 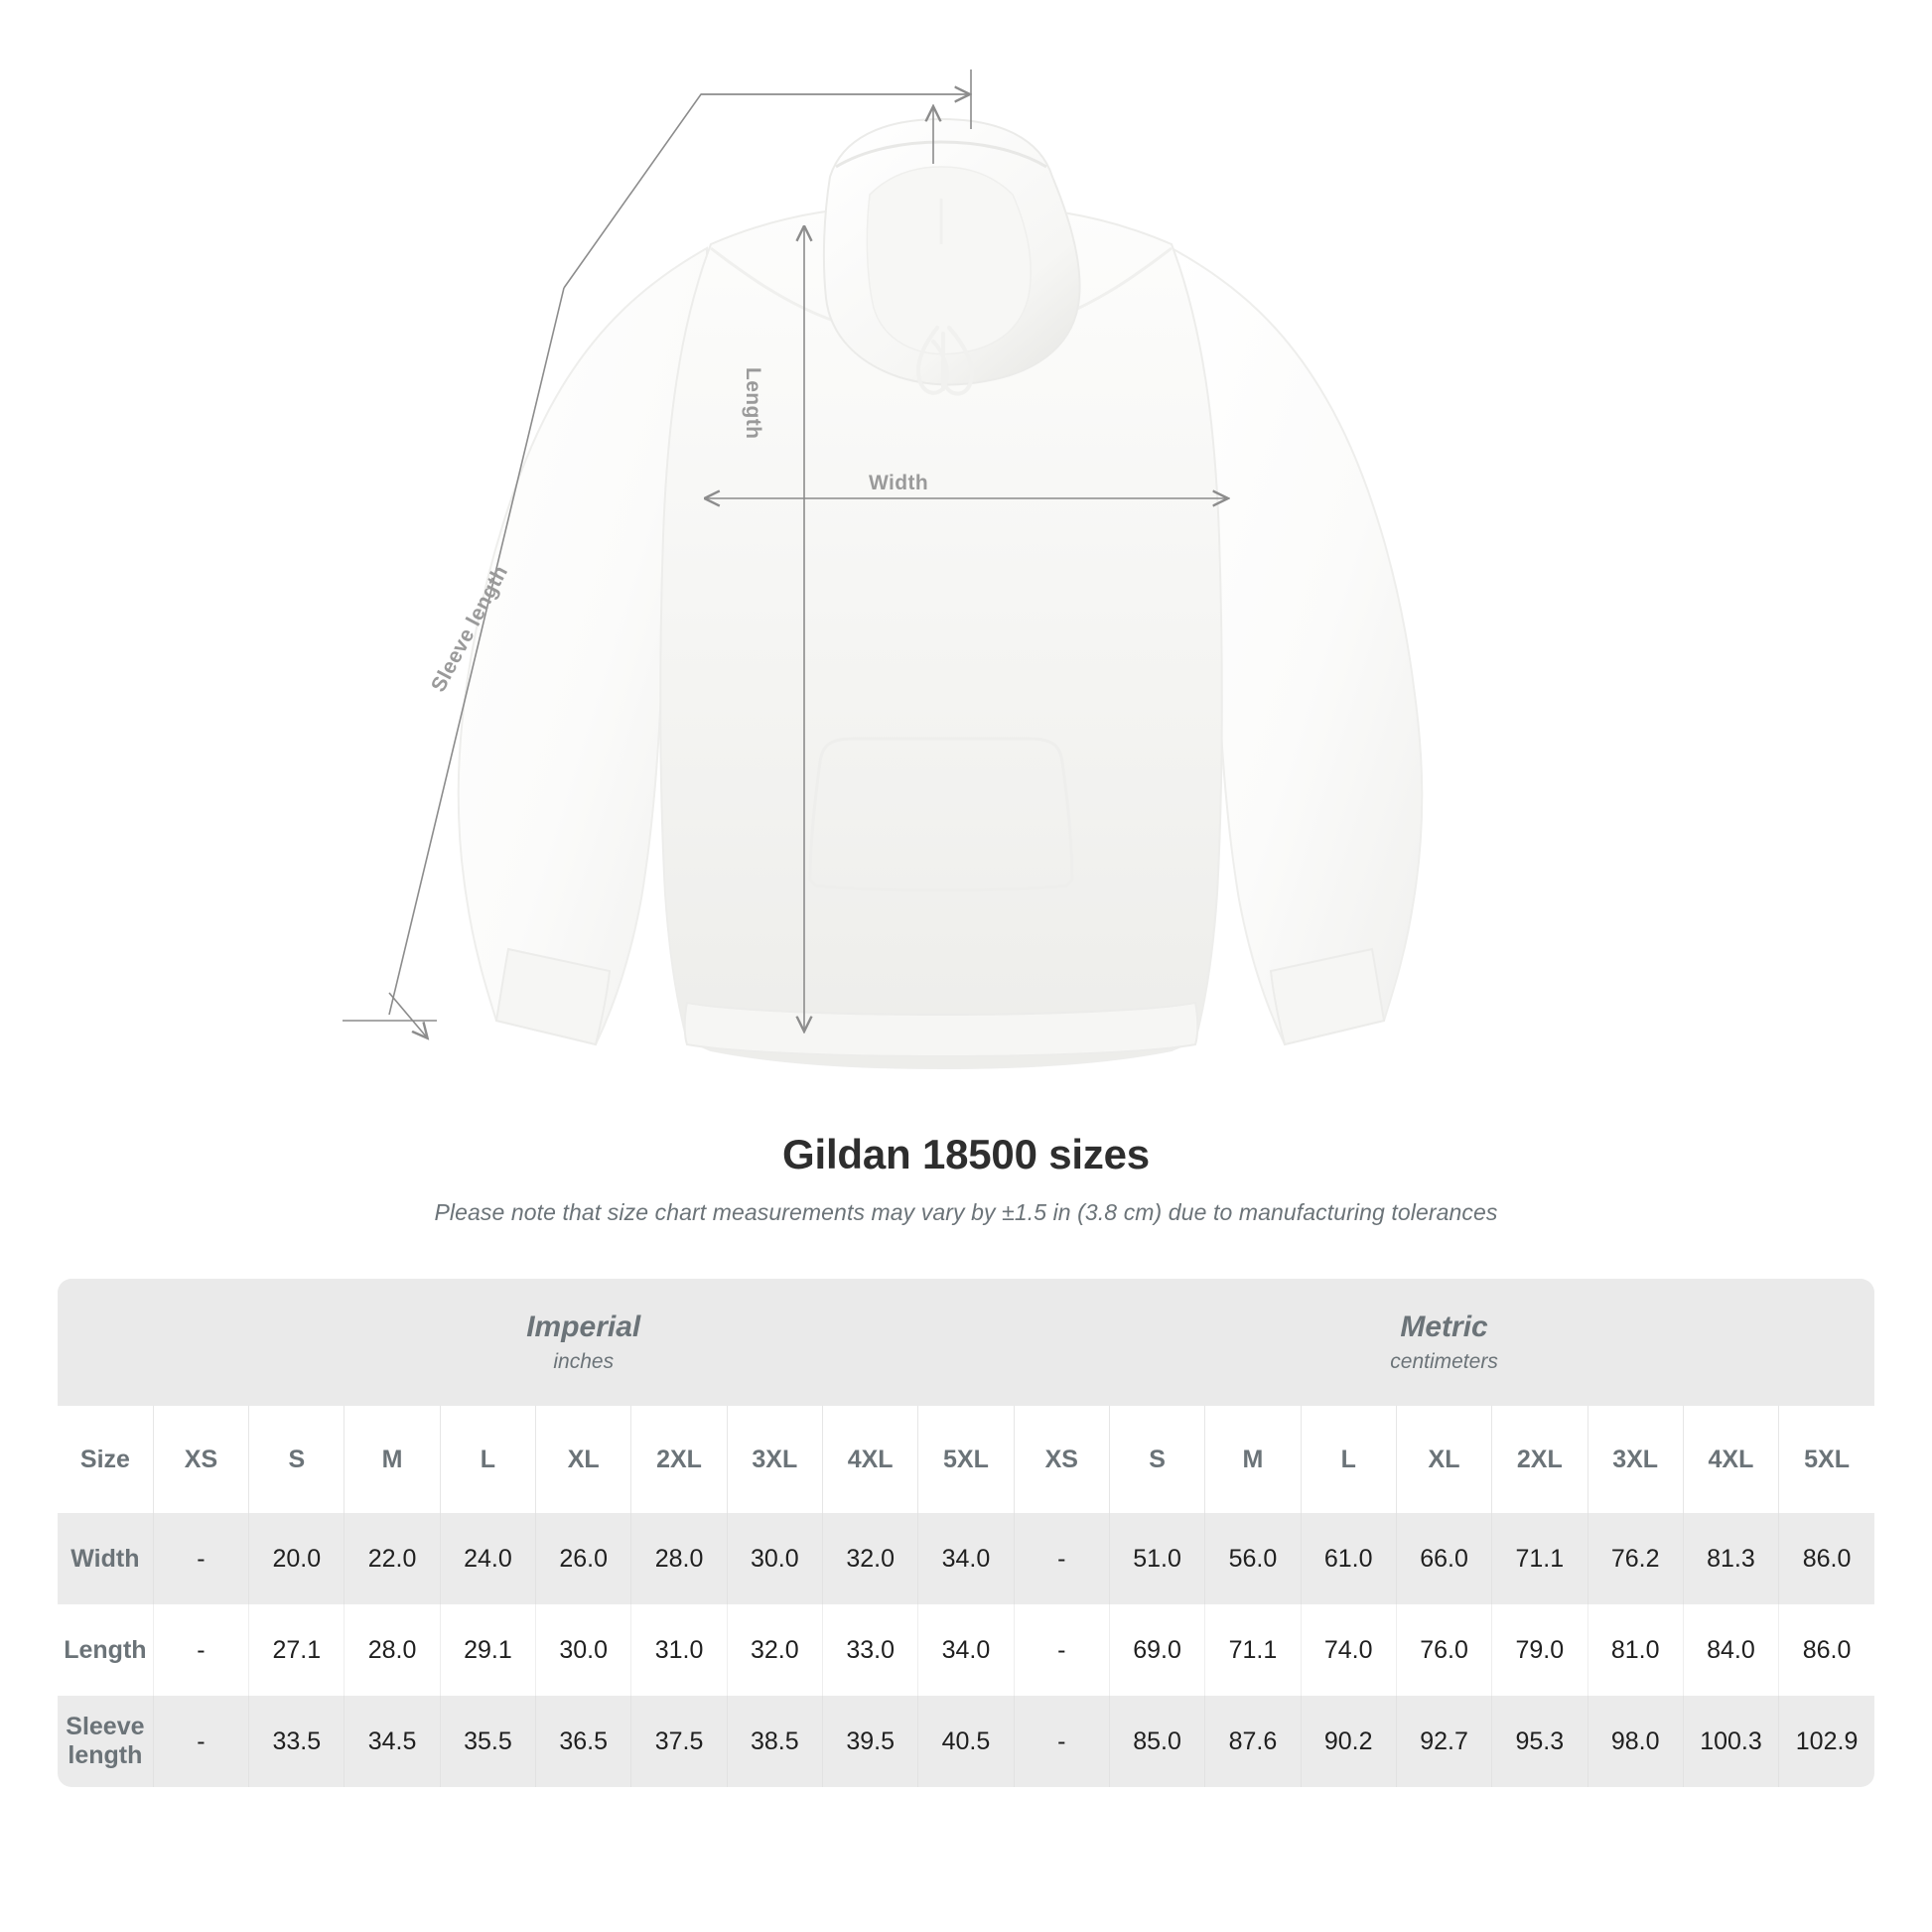 I want to click on cell-length-imperial-s: 27.1, so click(x=296, y=1650).